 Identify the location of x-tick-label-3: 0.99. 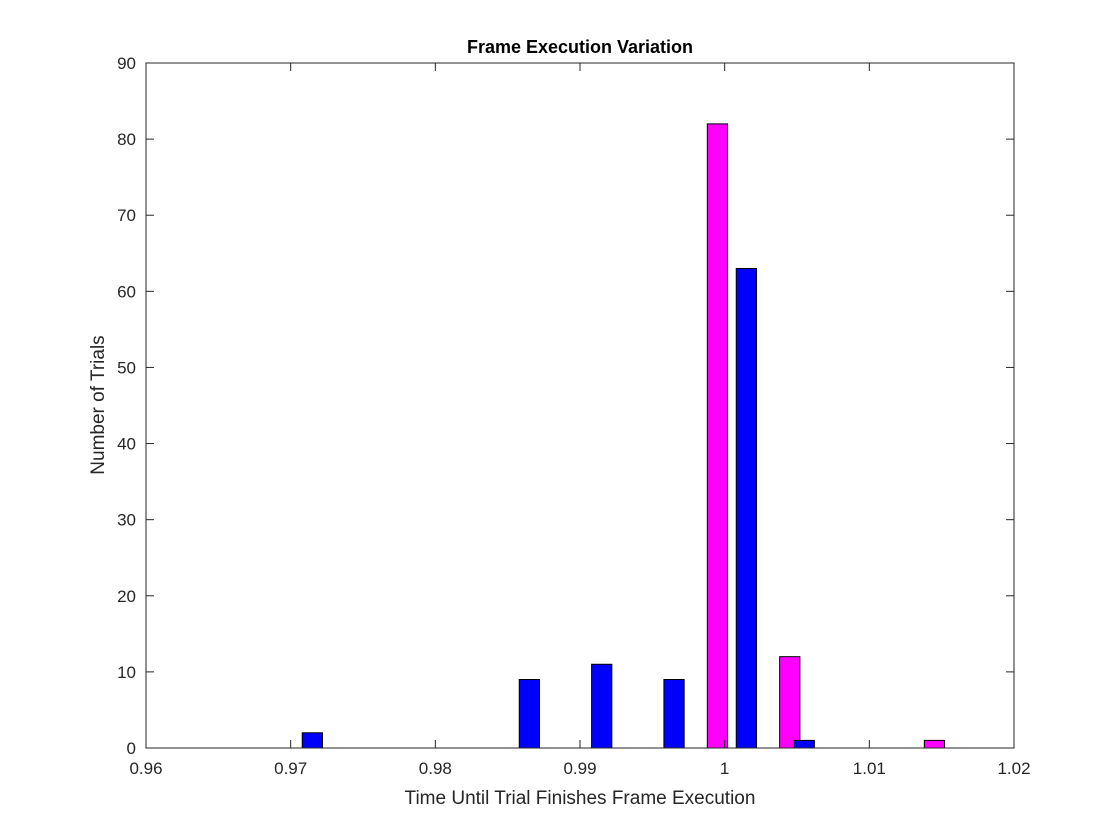
(579, 768).